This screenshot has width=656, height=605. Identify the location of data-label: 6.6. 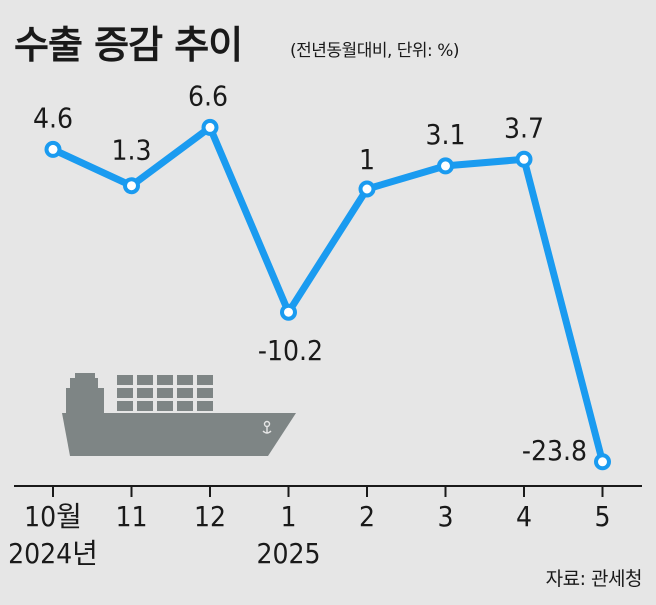
(208, 95).